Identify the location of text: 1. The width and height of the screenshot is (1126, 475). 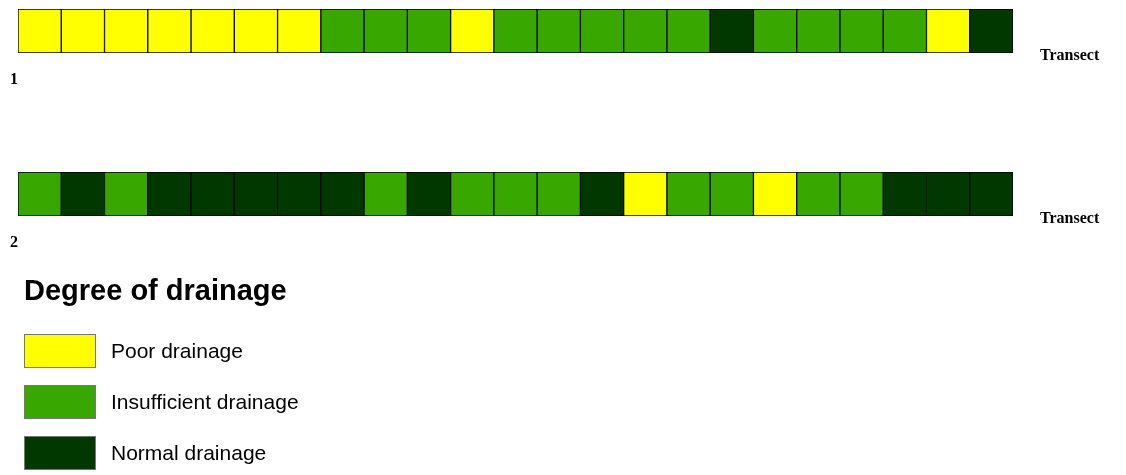
(14, 79).